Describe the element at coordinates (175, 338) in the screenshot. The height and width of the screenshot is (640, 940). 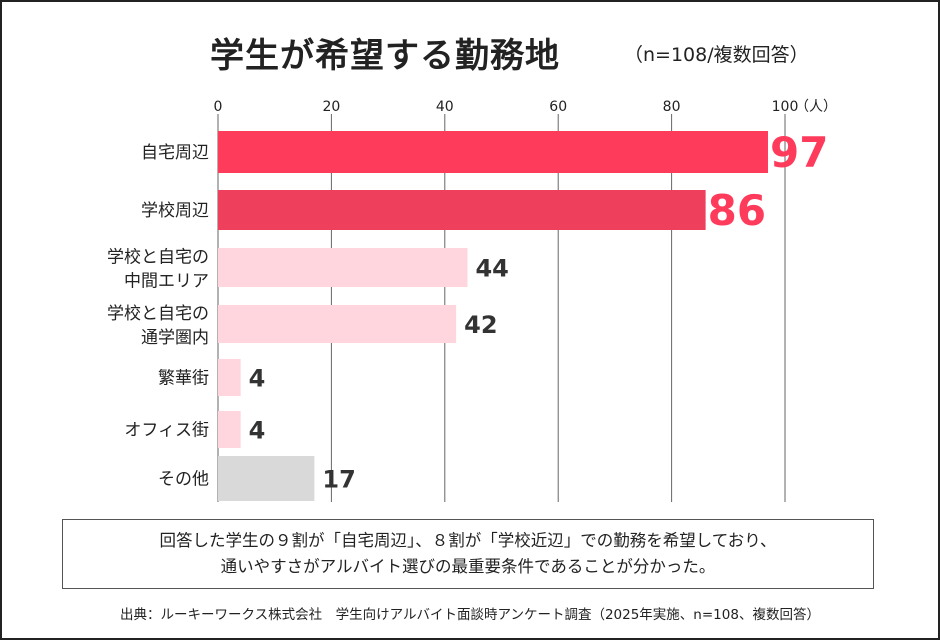
I see `category-label: 通学圏内` at that location.